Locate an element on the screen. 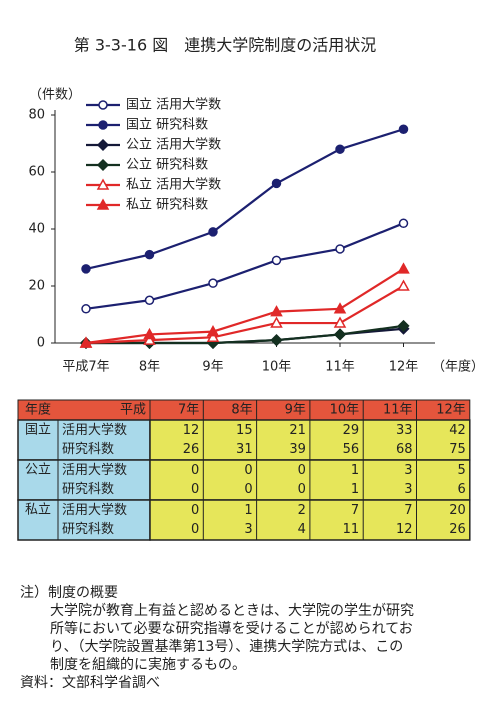  table-header: 10年 is located at coordinates (345, 410).